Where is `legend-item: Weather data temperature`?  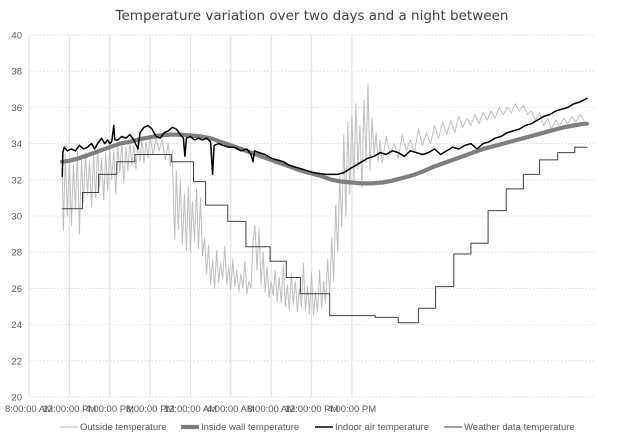
legend-item: Weather data temperature is located at coordinates (509, 427).